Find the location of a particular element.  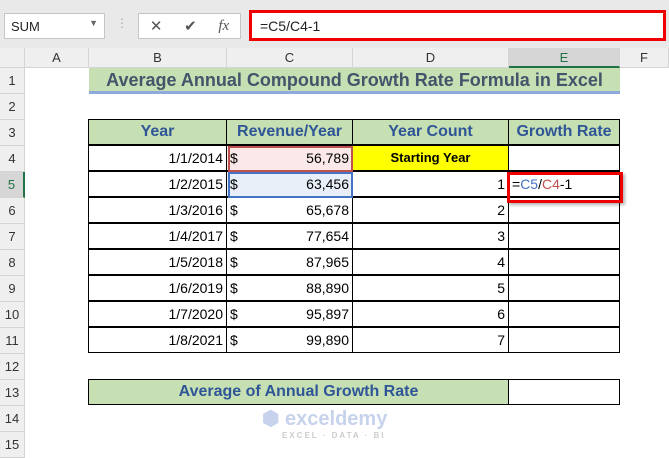

revenue-value: 99,890 is located at coordinates (327, 340).